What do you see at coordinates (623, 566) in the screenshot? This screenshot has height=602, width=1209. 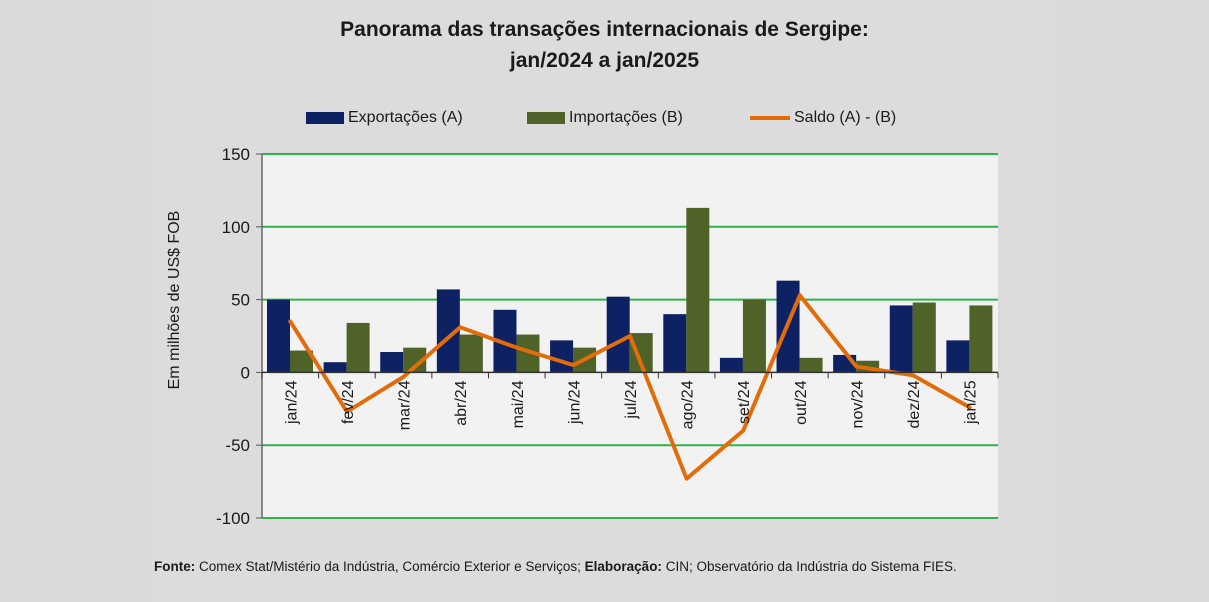 I see `elaboration-label: Elaboração:` at bounding box center [623, 566].